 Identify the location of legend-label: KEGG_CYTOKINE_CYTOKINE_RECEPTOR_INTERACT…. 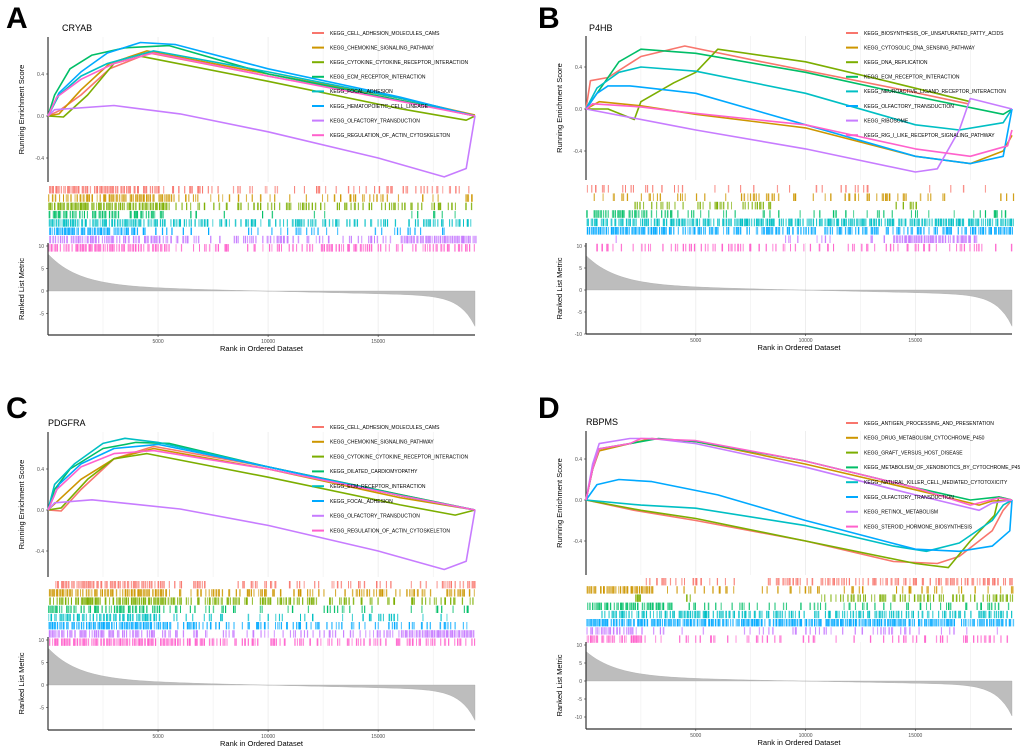
(399, 63).